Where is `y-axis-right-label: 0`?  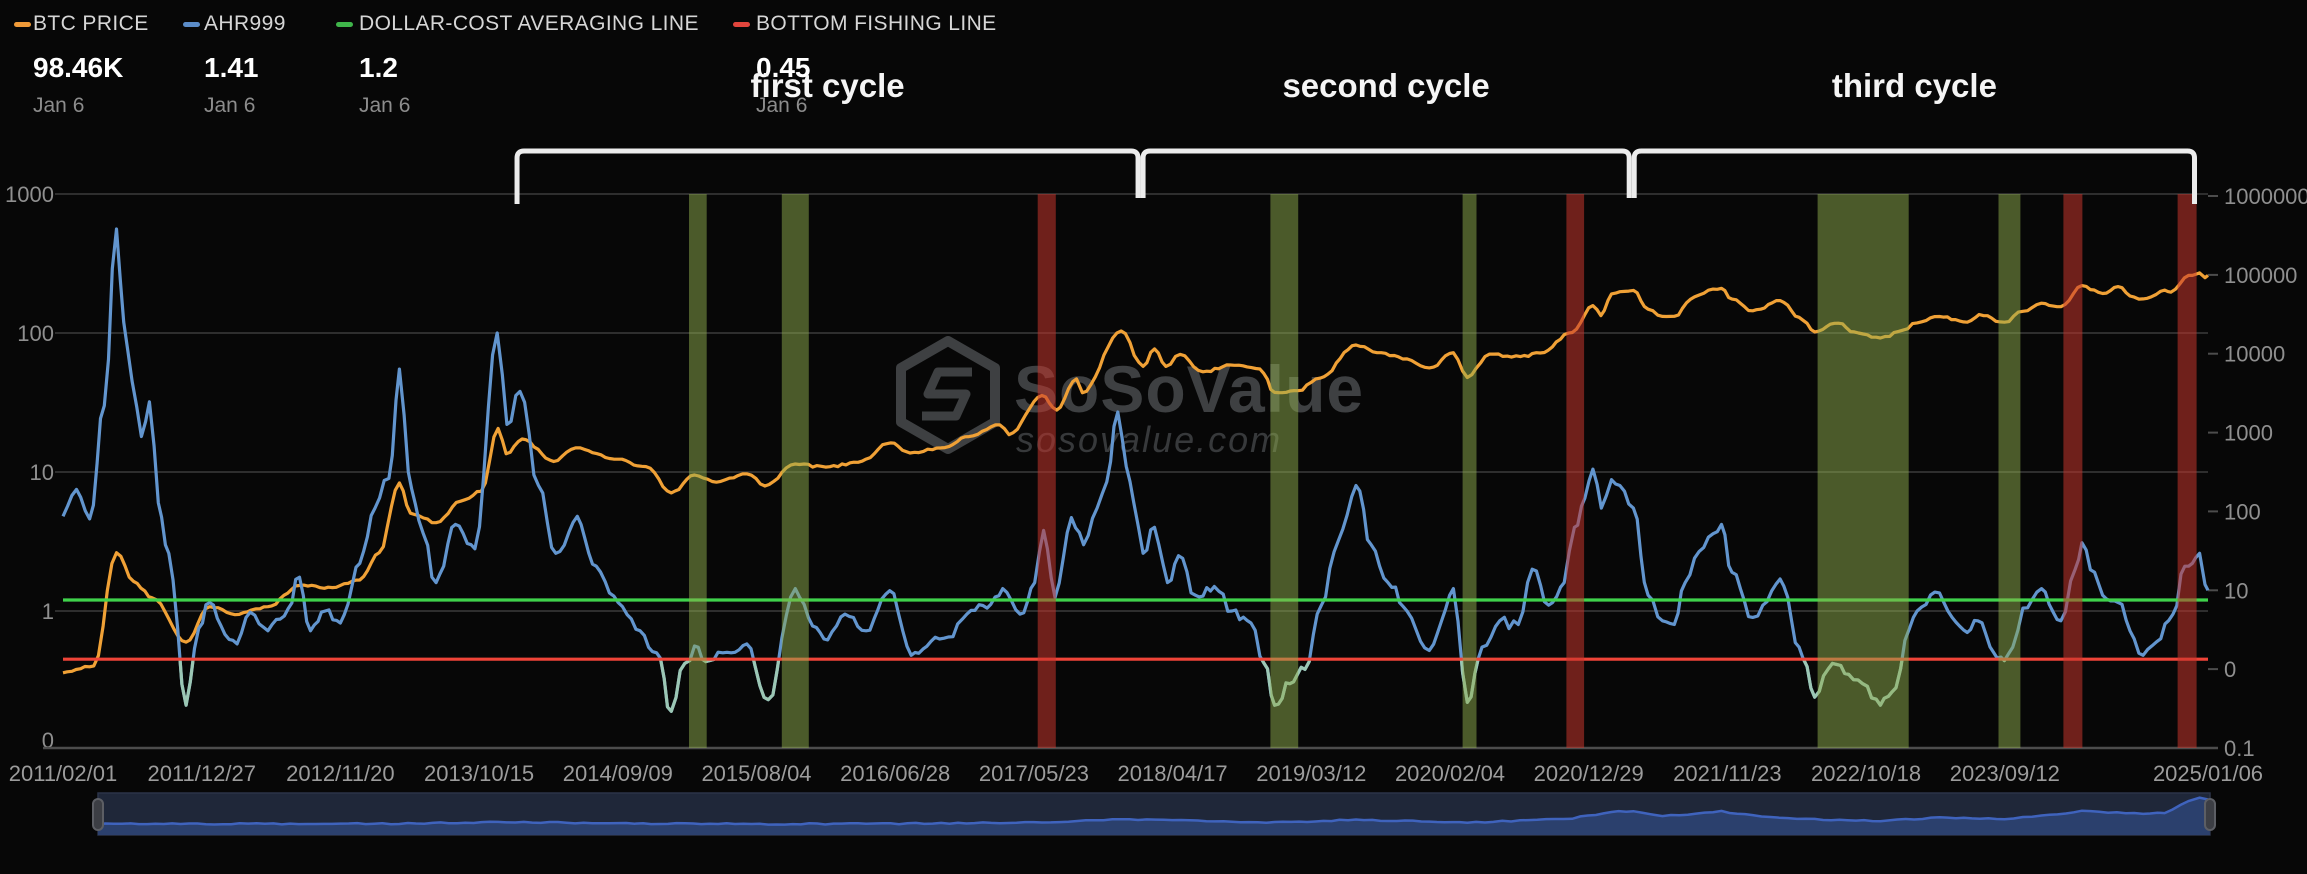 y-axis-right-label: 0 is located at coordinates (2230, 669).